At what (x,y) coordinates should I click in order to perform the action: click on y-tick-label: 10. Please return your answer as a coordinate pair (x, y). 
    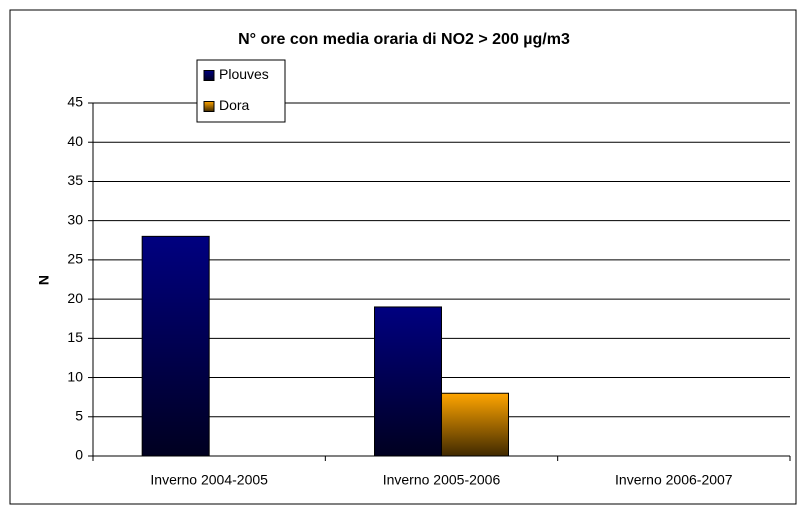
    Looking at the image, I should click on (75, 376).